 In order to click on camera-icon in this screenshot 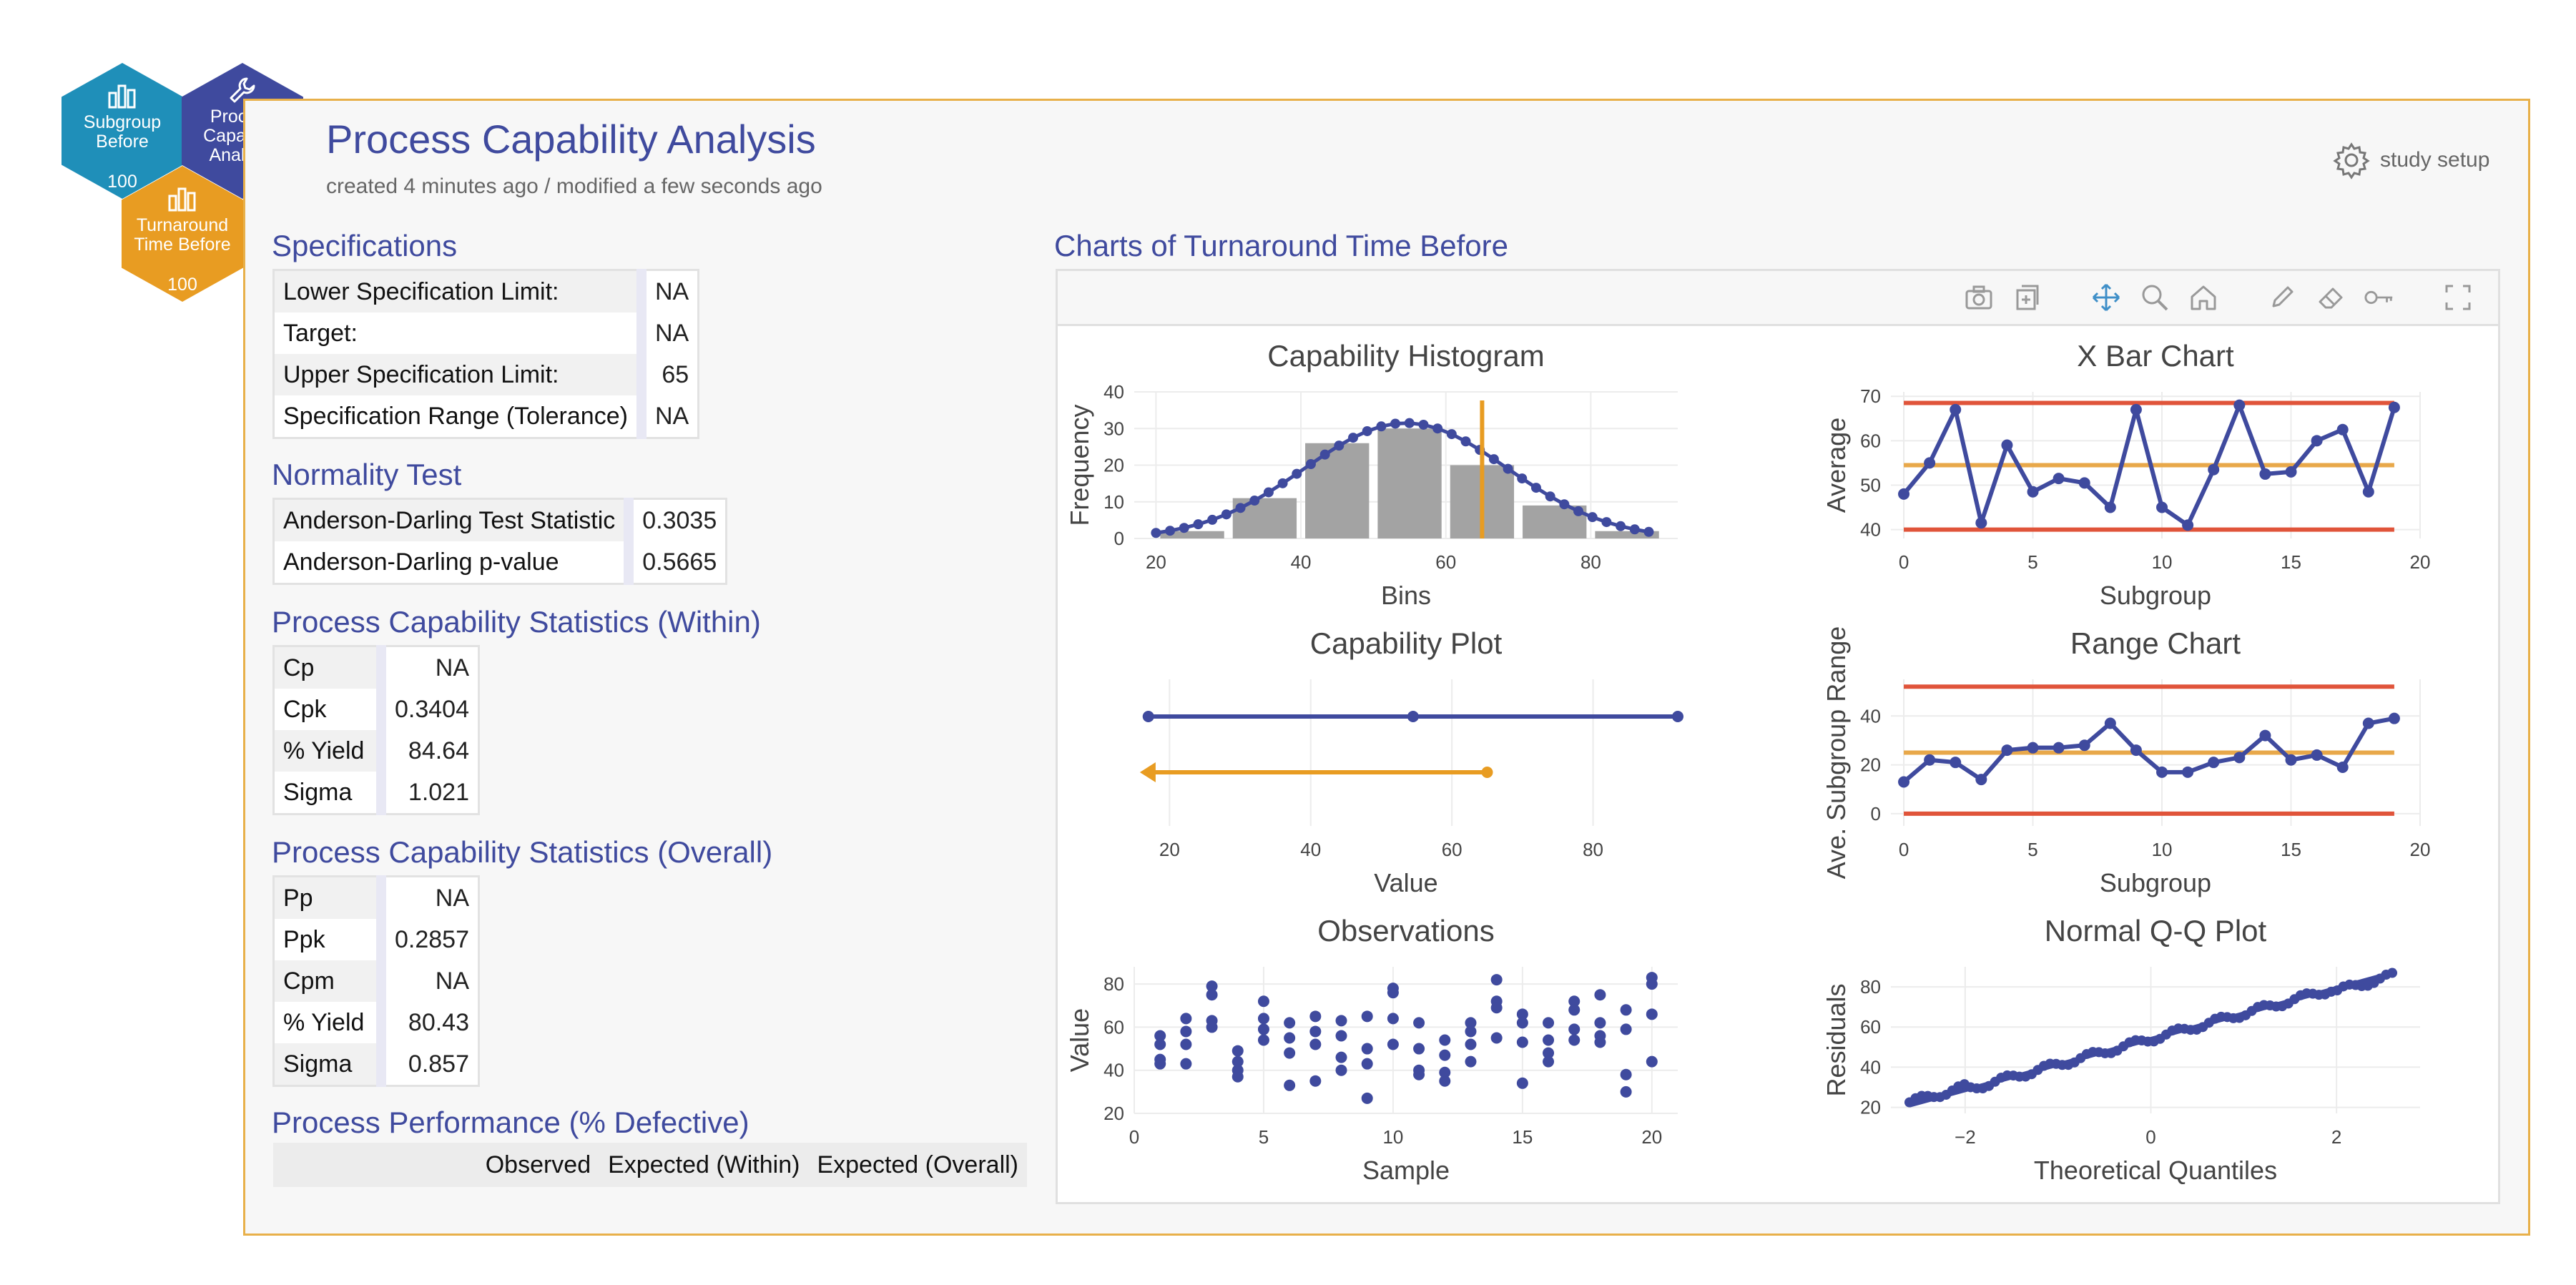, I will do `click(1979, 297)`.